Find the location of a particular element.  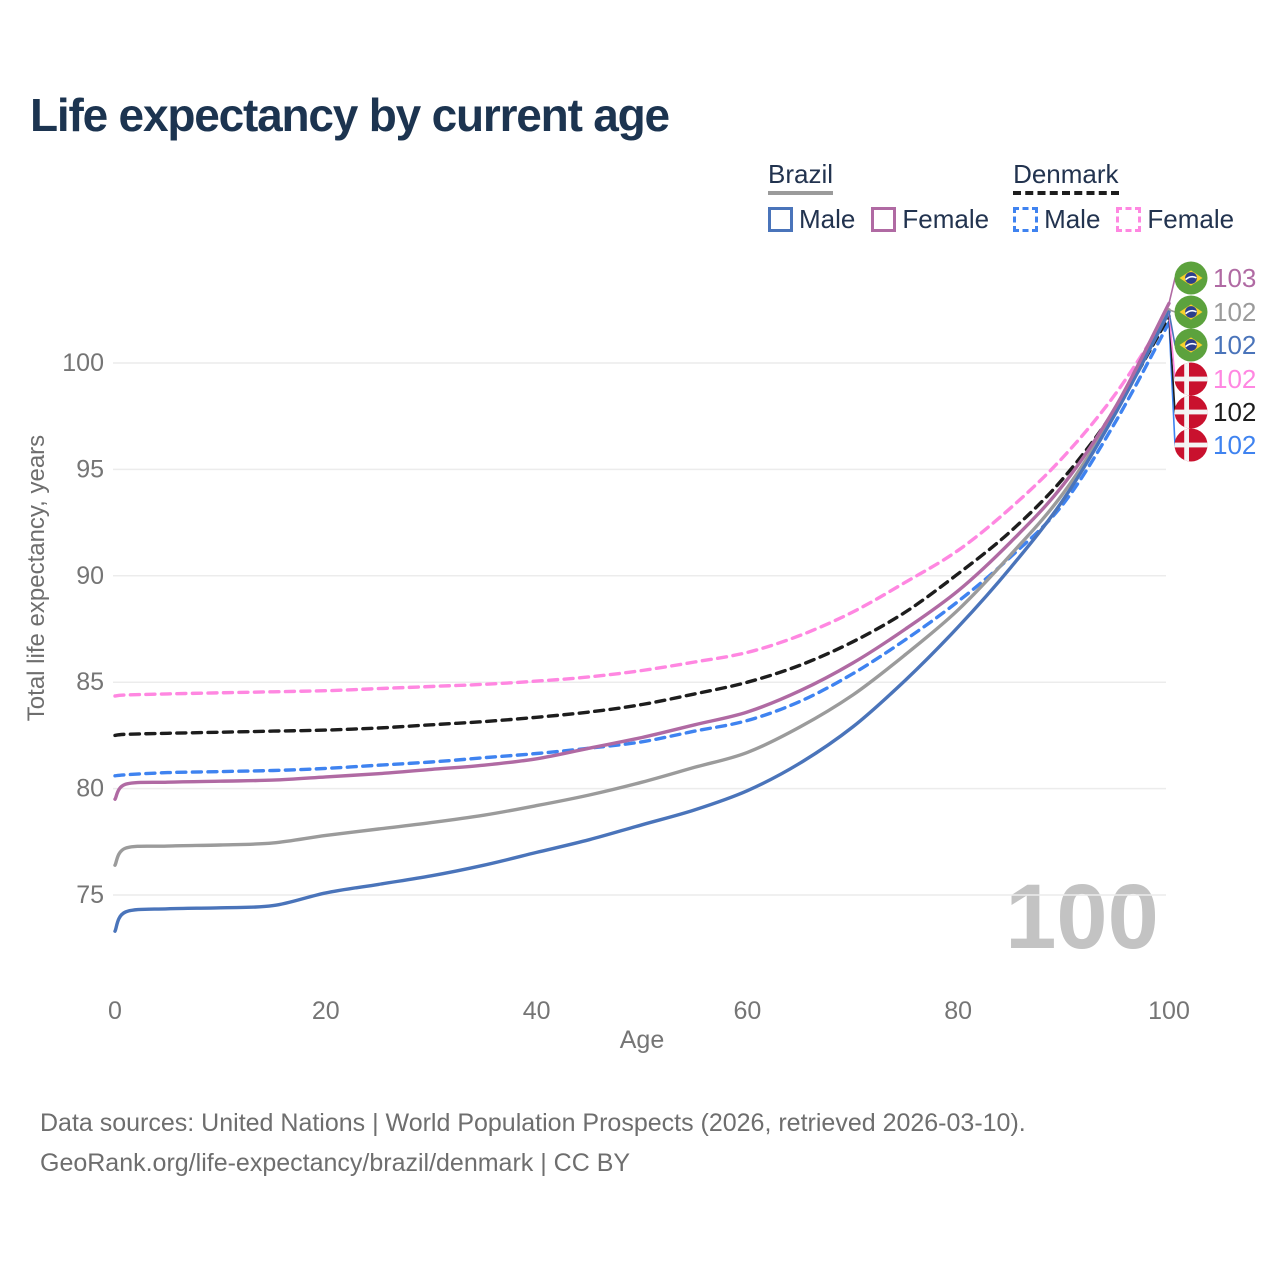

legend-group-brazil: Brazil Male Female is located at coordinates (878, 197).